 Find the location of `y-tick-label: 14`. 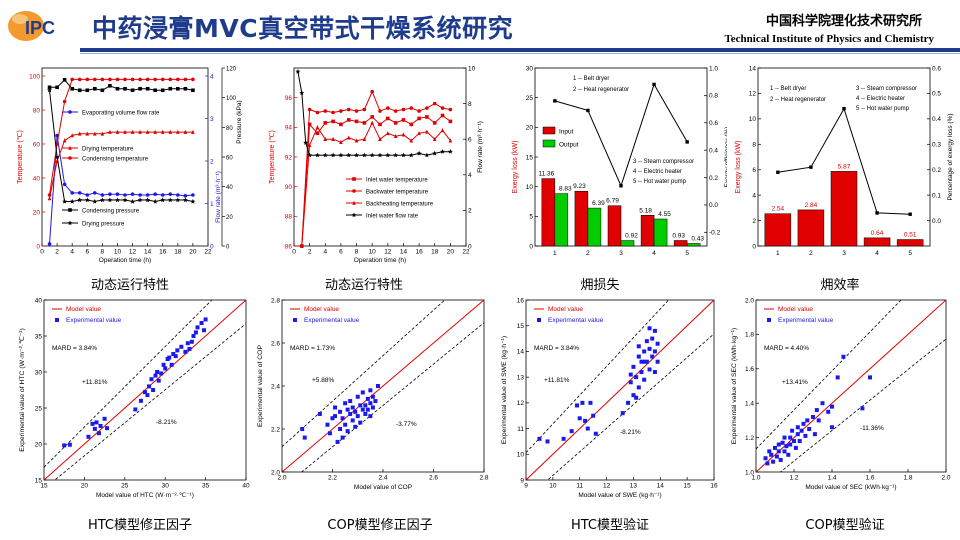

y-tick-label: 14 is located at coordinates (521, 352).